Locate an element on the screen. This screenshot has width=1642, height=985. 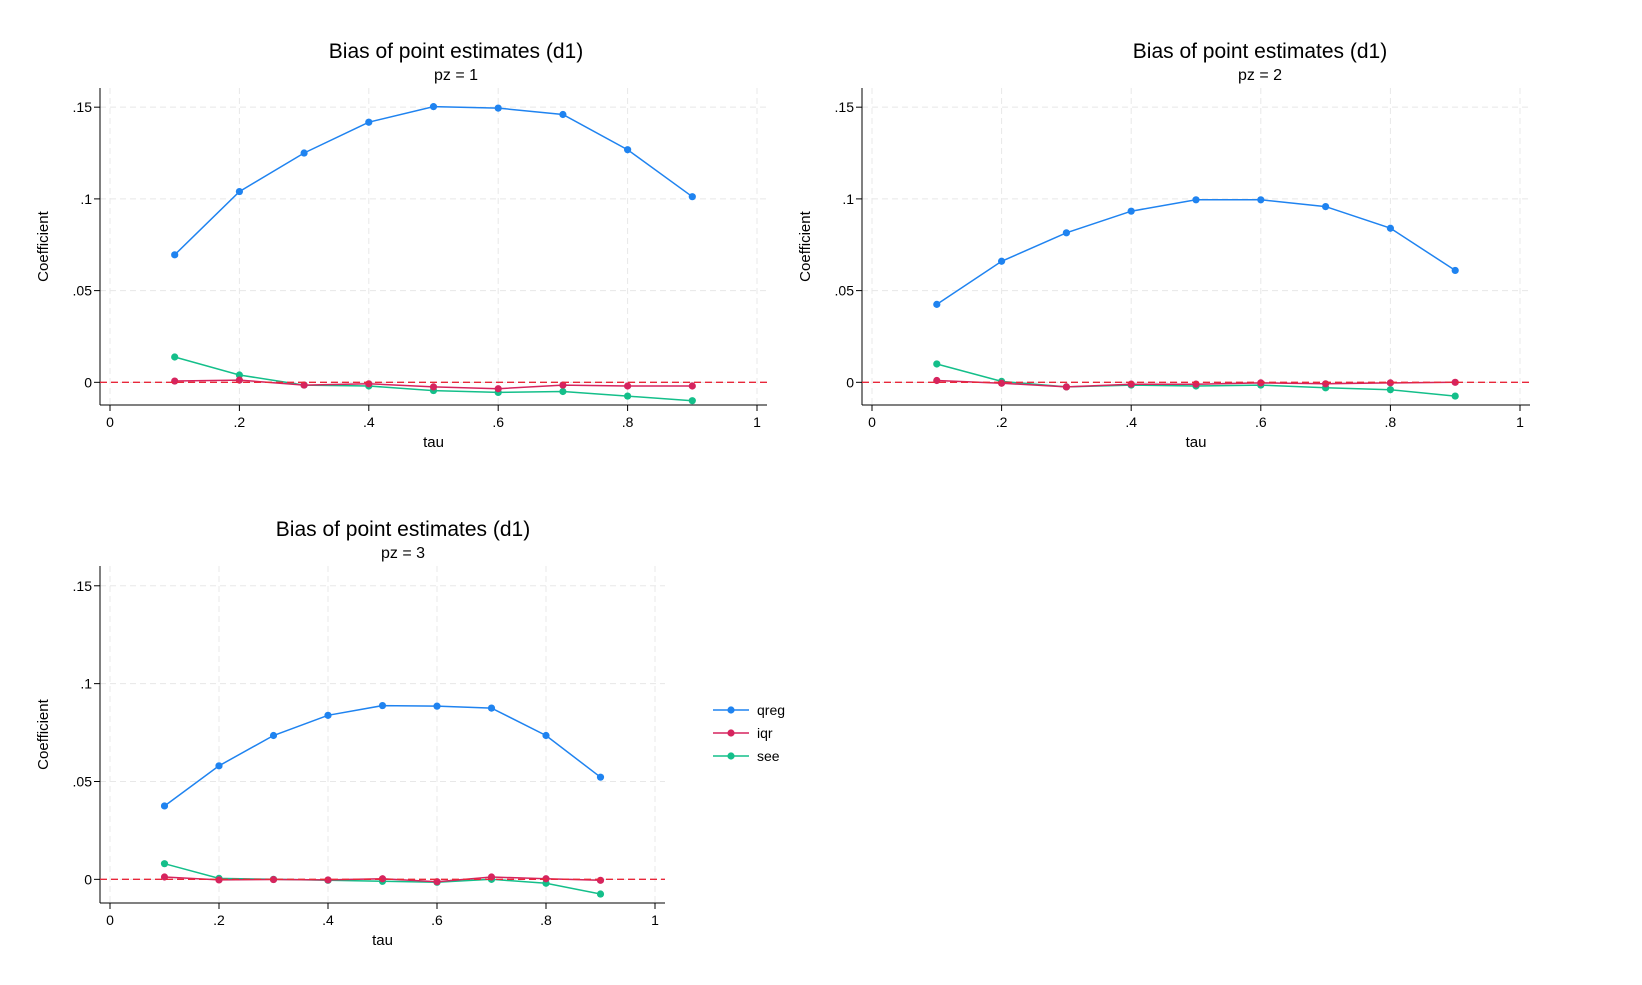
legend-label: iqr is located at coordinates (765, 733).